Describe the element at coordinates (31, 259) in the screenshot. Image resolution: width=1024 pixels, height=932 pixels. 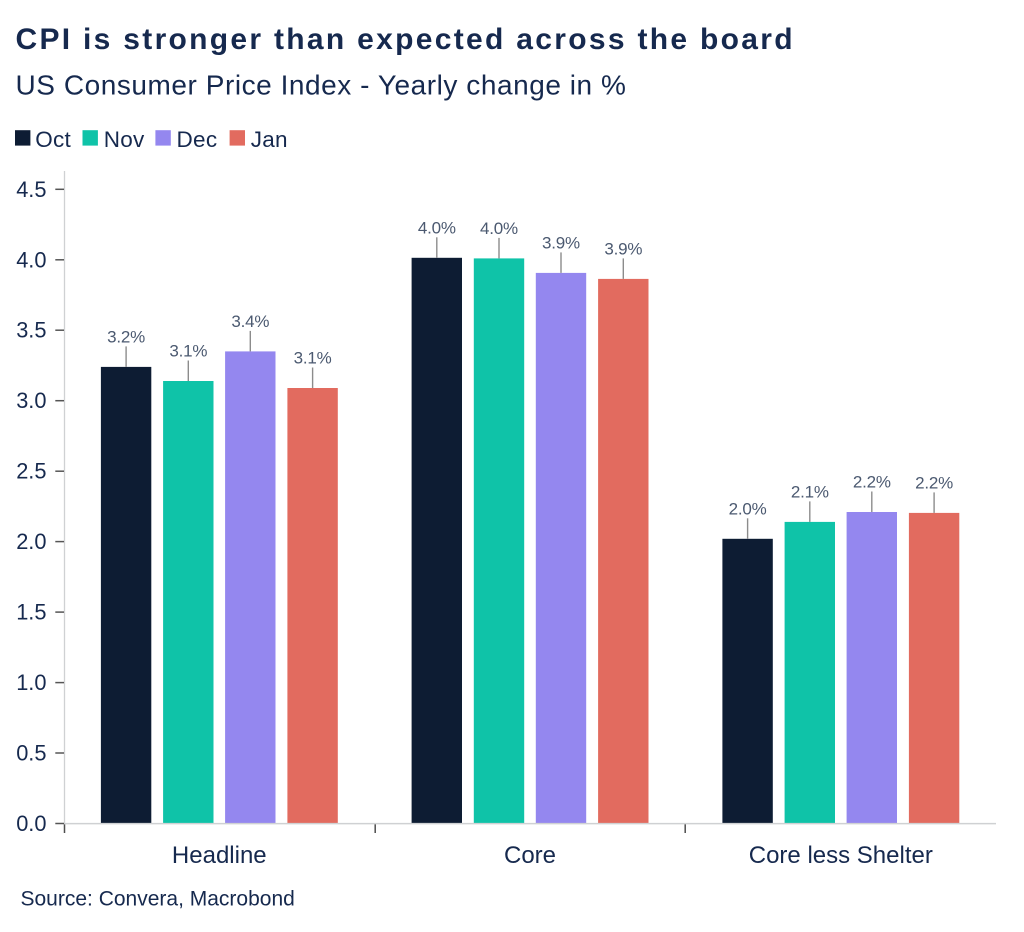
I see `svg-text: 4.0` at that location.